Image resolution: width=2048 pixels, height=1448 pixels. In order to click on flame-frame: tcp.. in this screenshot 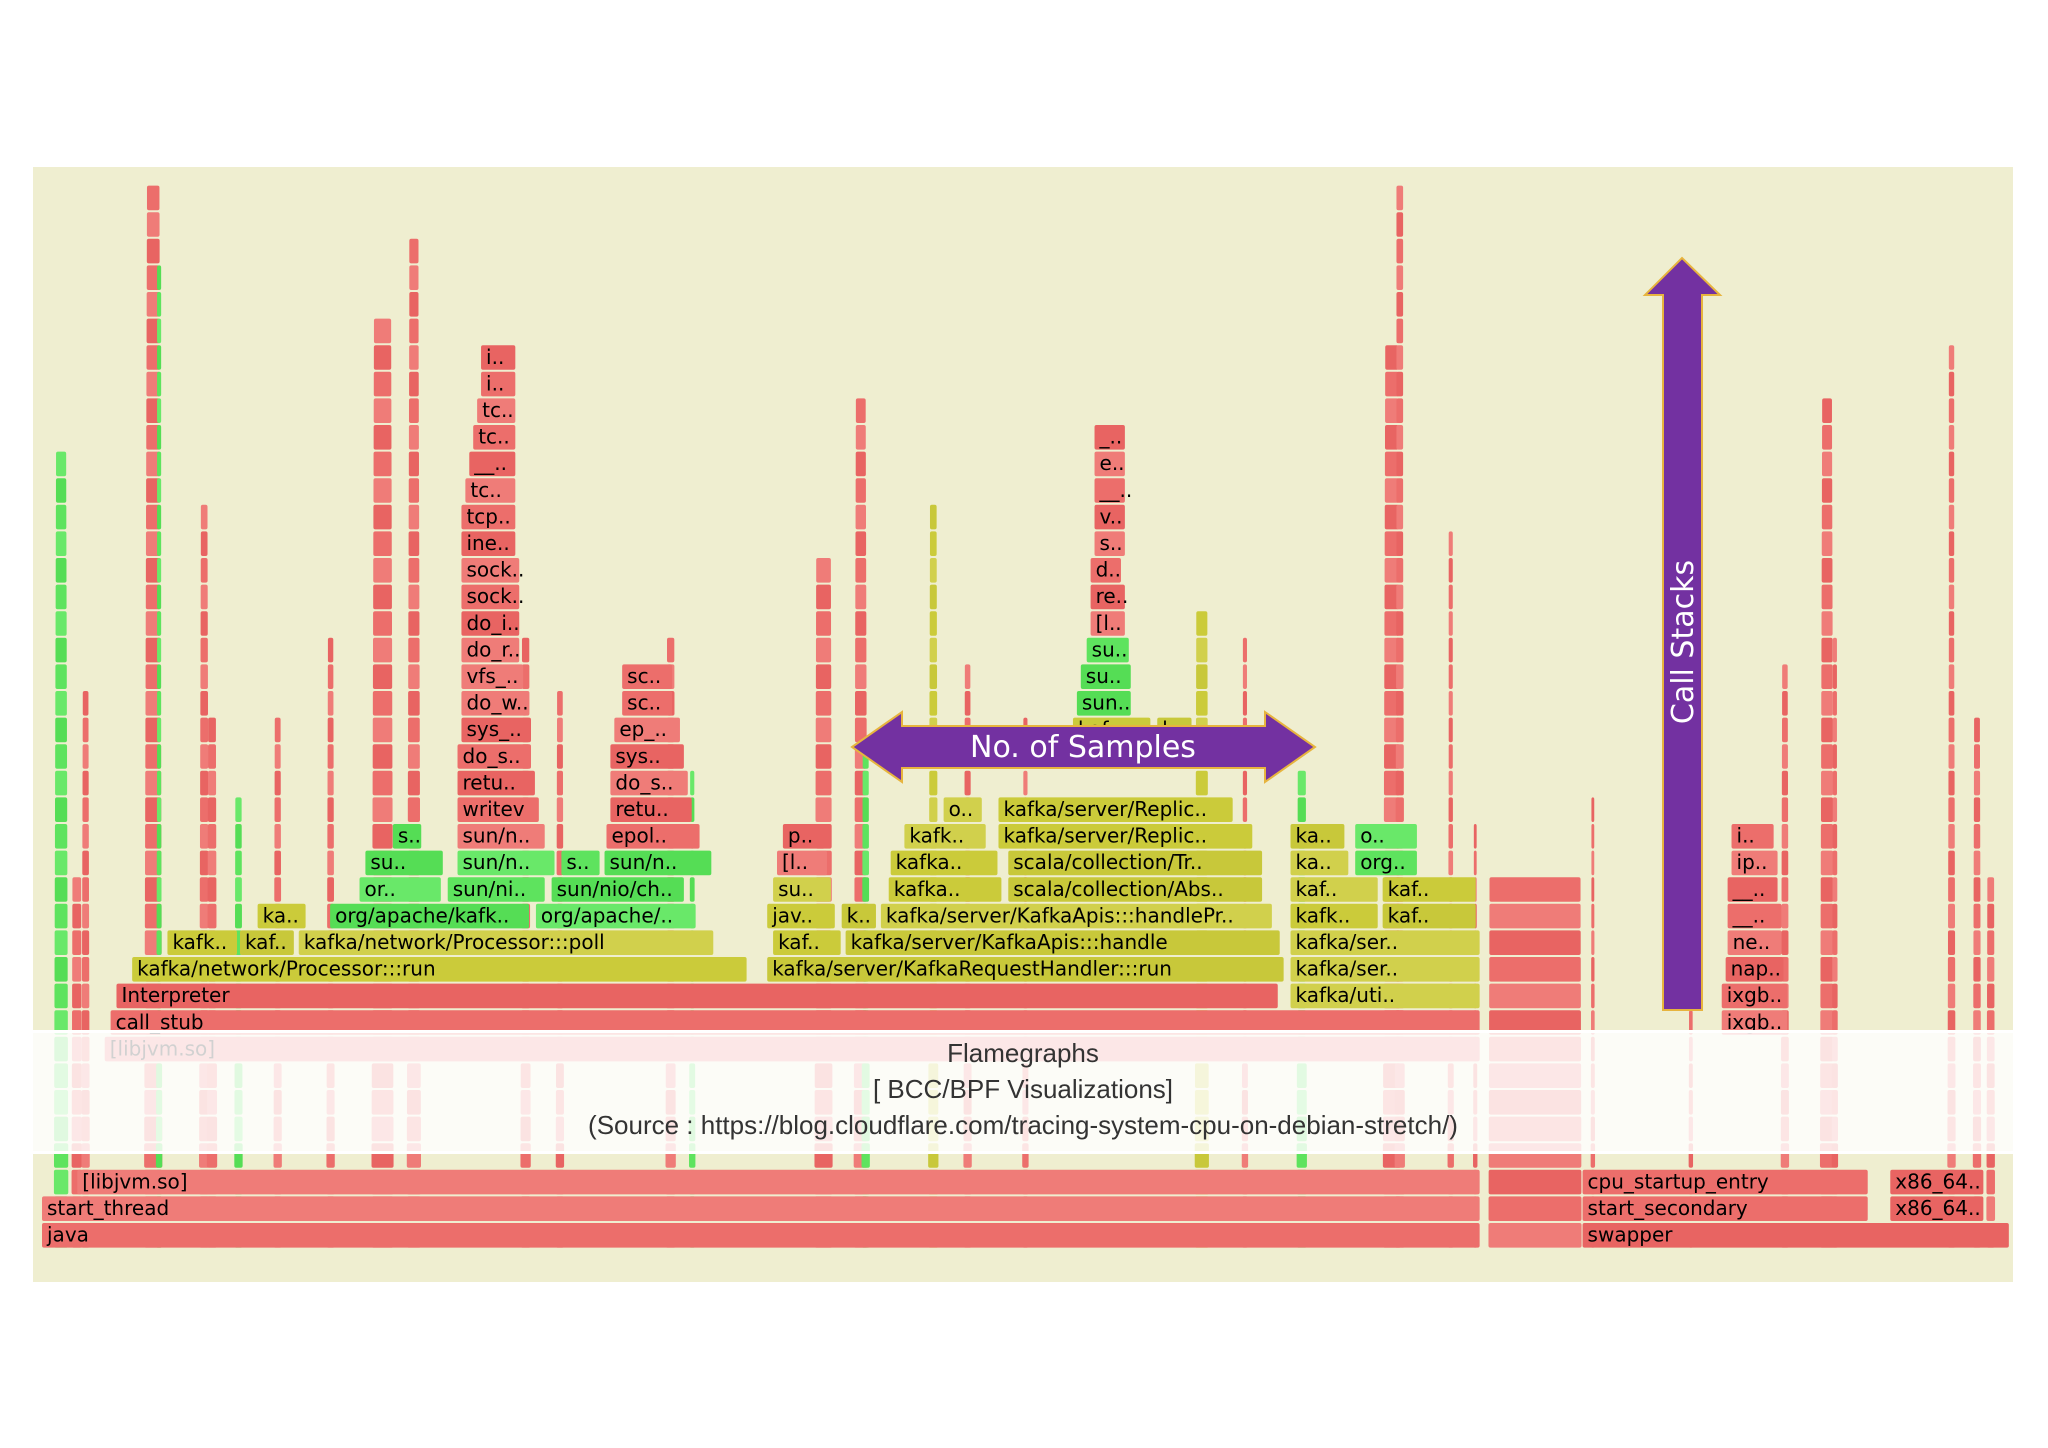, I will do `click(488, 517)`.